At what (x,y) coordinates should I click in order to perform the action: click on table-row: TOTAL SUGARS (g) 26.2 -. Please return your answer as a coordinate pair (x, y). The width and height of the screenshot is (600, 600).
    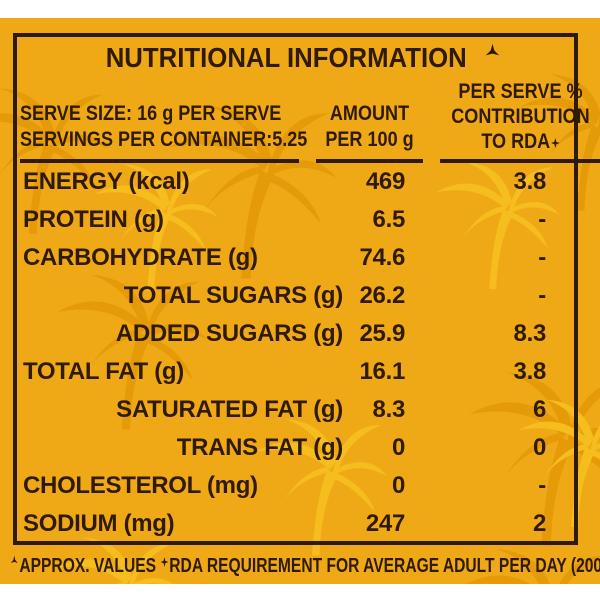
    Looking at the image, I should click on (295, 296).